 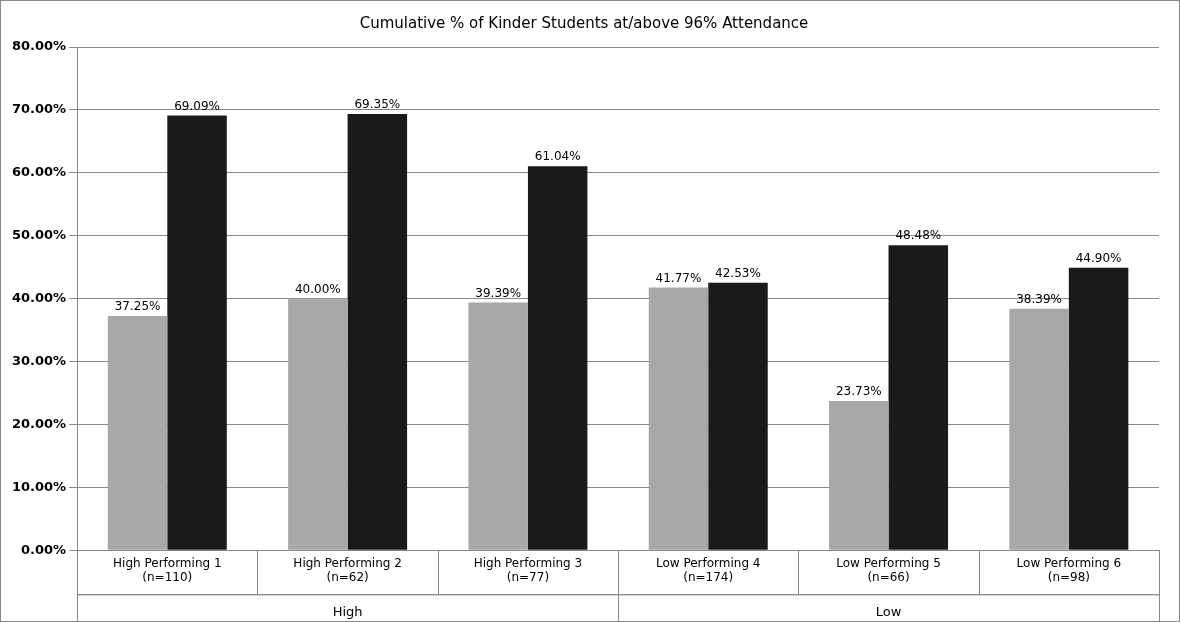 What do you see at coordinates (1069, 569) in the screenshot?
I see `x-tick-label: Low Performing 6 (n=98)` at bounding box center [1069, 569].